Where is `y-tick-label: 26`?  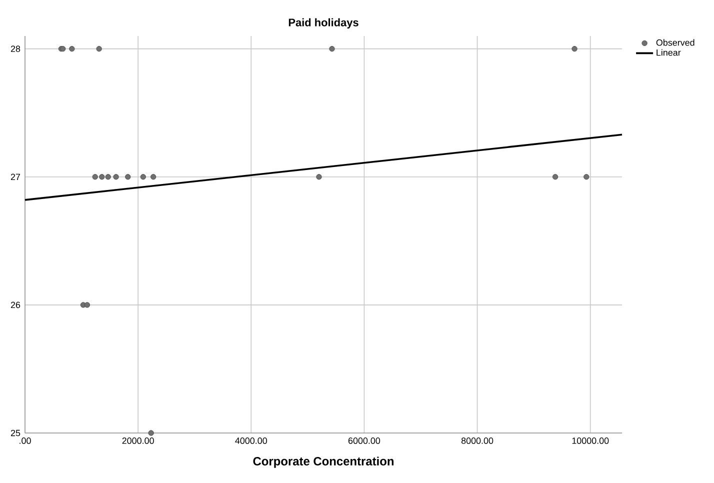 y-tick-label: 26 is located at coordinates (15, 305).